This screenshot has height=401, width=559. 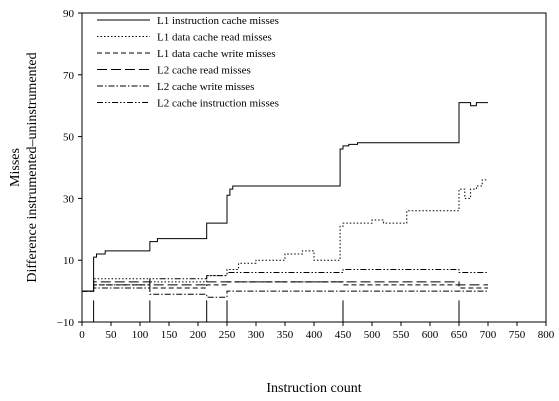 What do you see at coordinates (112, 335) in the screenshot?
I see `x-tick-label: 50` at bounding box center [112, 335].